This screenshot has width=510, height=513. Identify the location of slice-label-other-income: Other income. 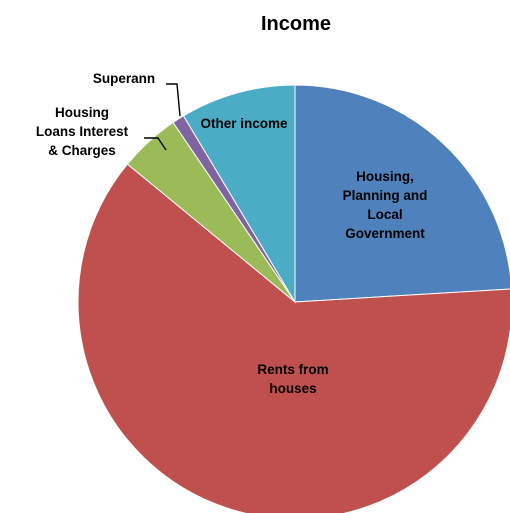
(244, 123).